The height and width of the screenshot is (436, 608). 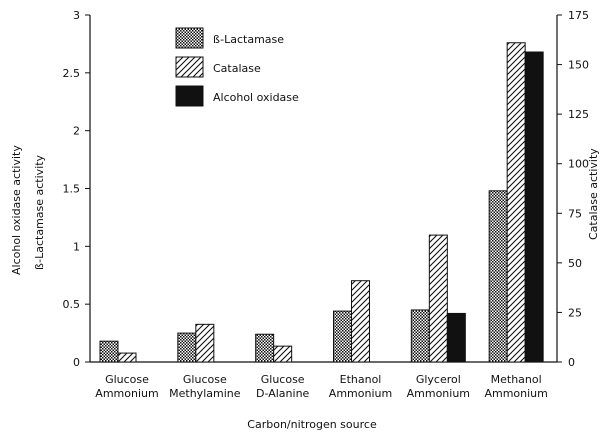 I want to click on right-tick-label: 175, so click(x=578, y=15).